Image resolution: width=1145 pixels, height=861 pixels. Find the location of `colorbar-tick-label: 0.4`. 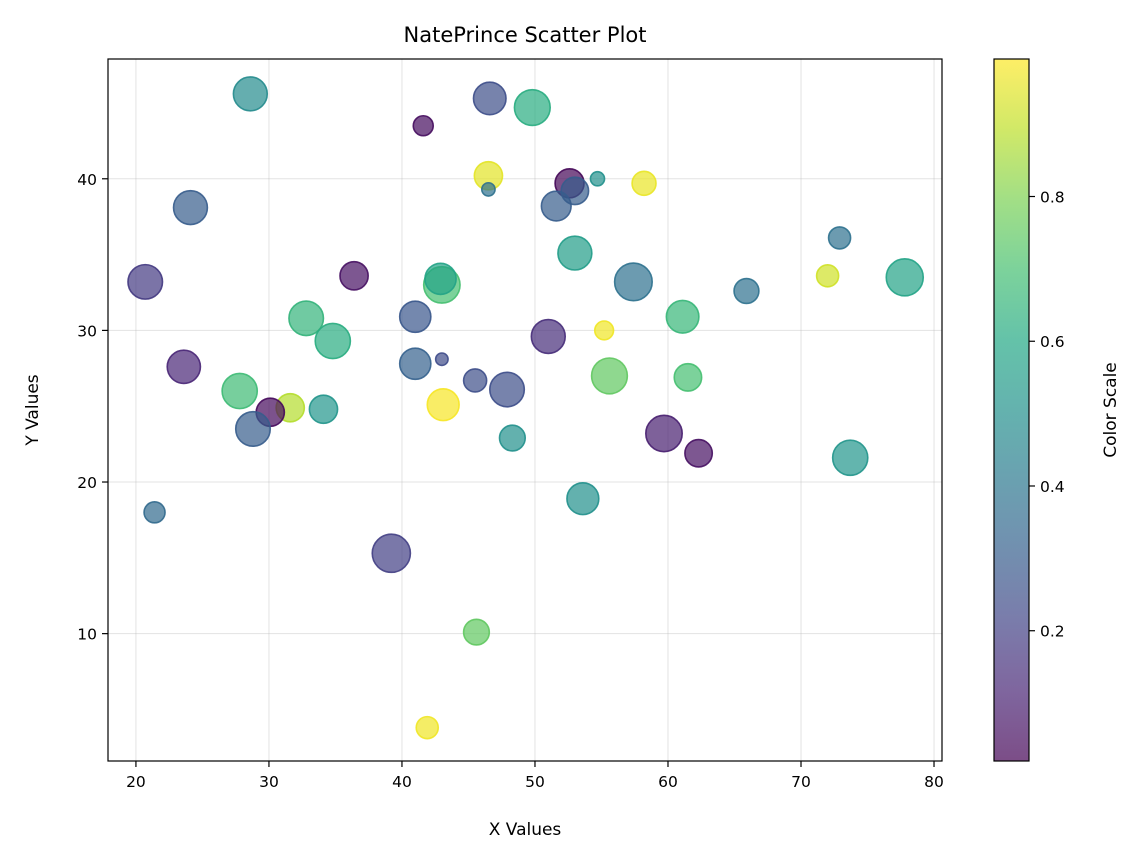

colorbar-tick-label: 0.4 is located at coordinates (1052, 487).